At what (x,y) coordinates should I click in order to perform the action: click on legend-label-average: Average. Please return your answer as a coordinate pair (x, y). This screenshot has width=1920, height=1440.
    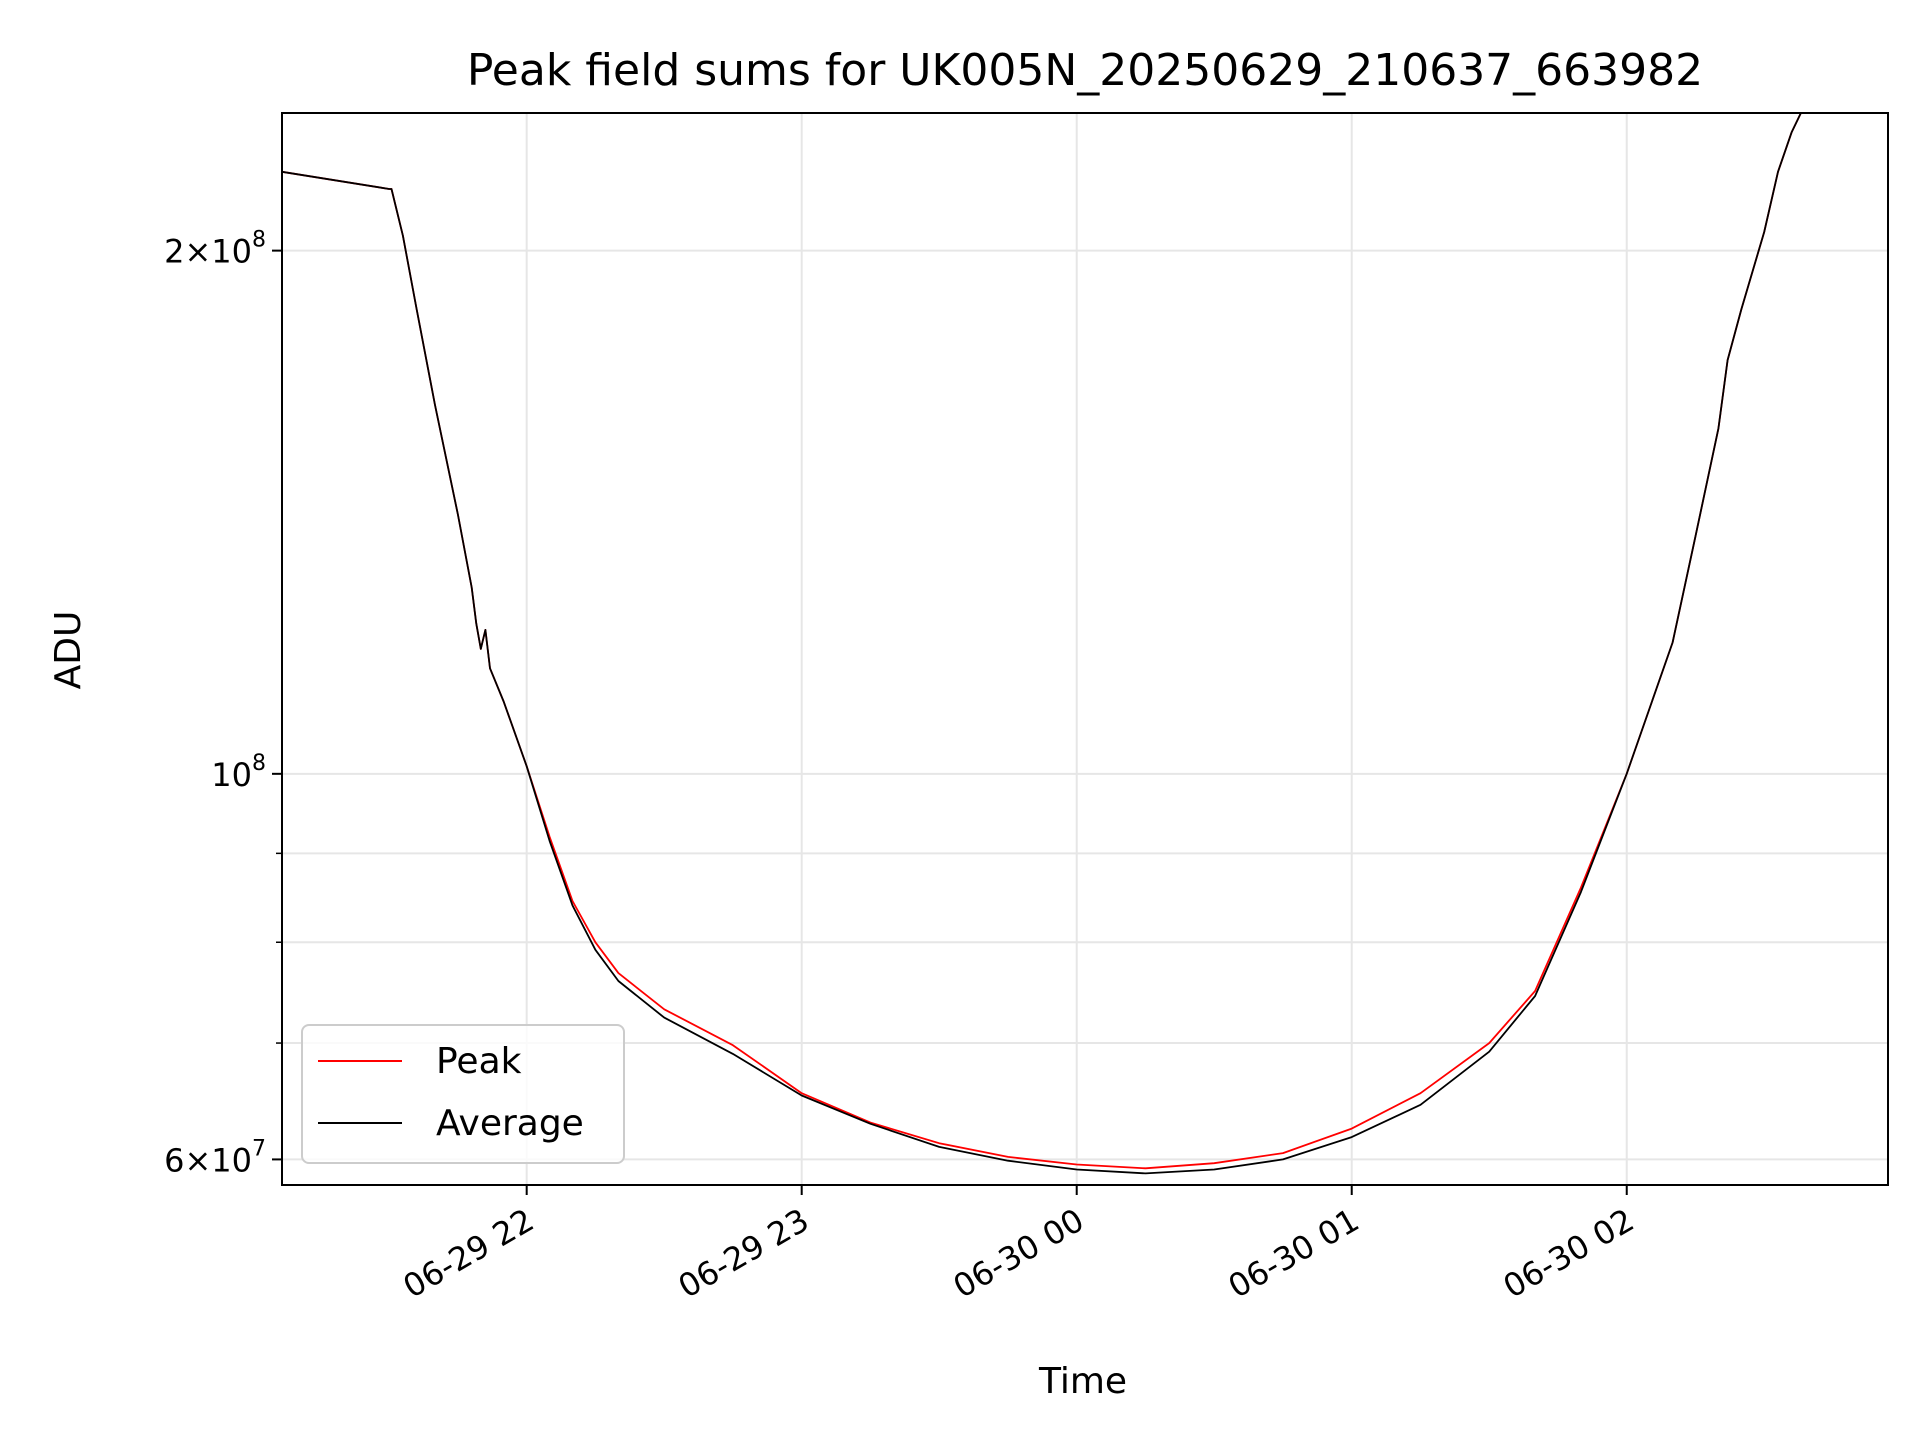
    Looking at the image, I should click on (510, 1123).